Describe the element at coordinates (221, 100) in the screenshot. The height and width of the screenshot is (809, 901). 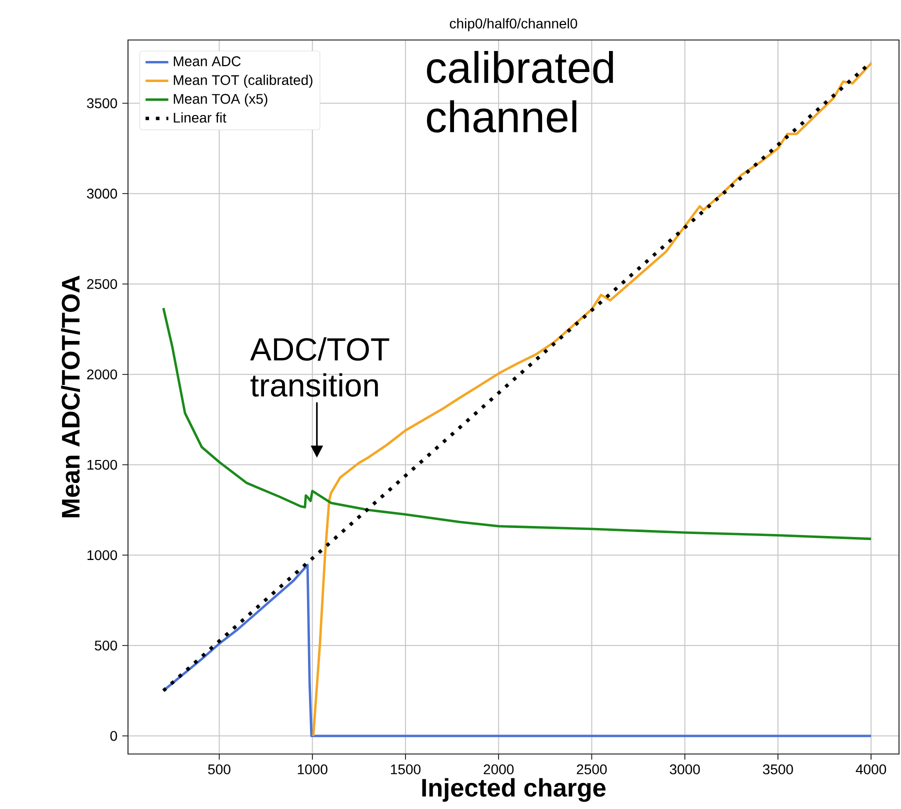
I see `legend-label: Mean TOA (x5)` at that location.